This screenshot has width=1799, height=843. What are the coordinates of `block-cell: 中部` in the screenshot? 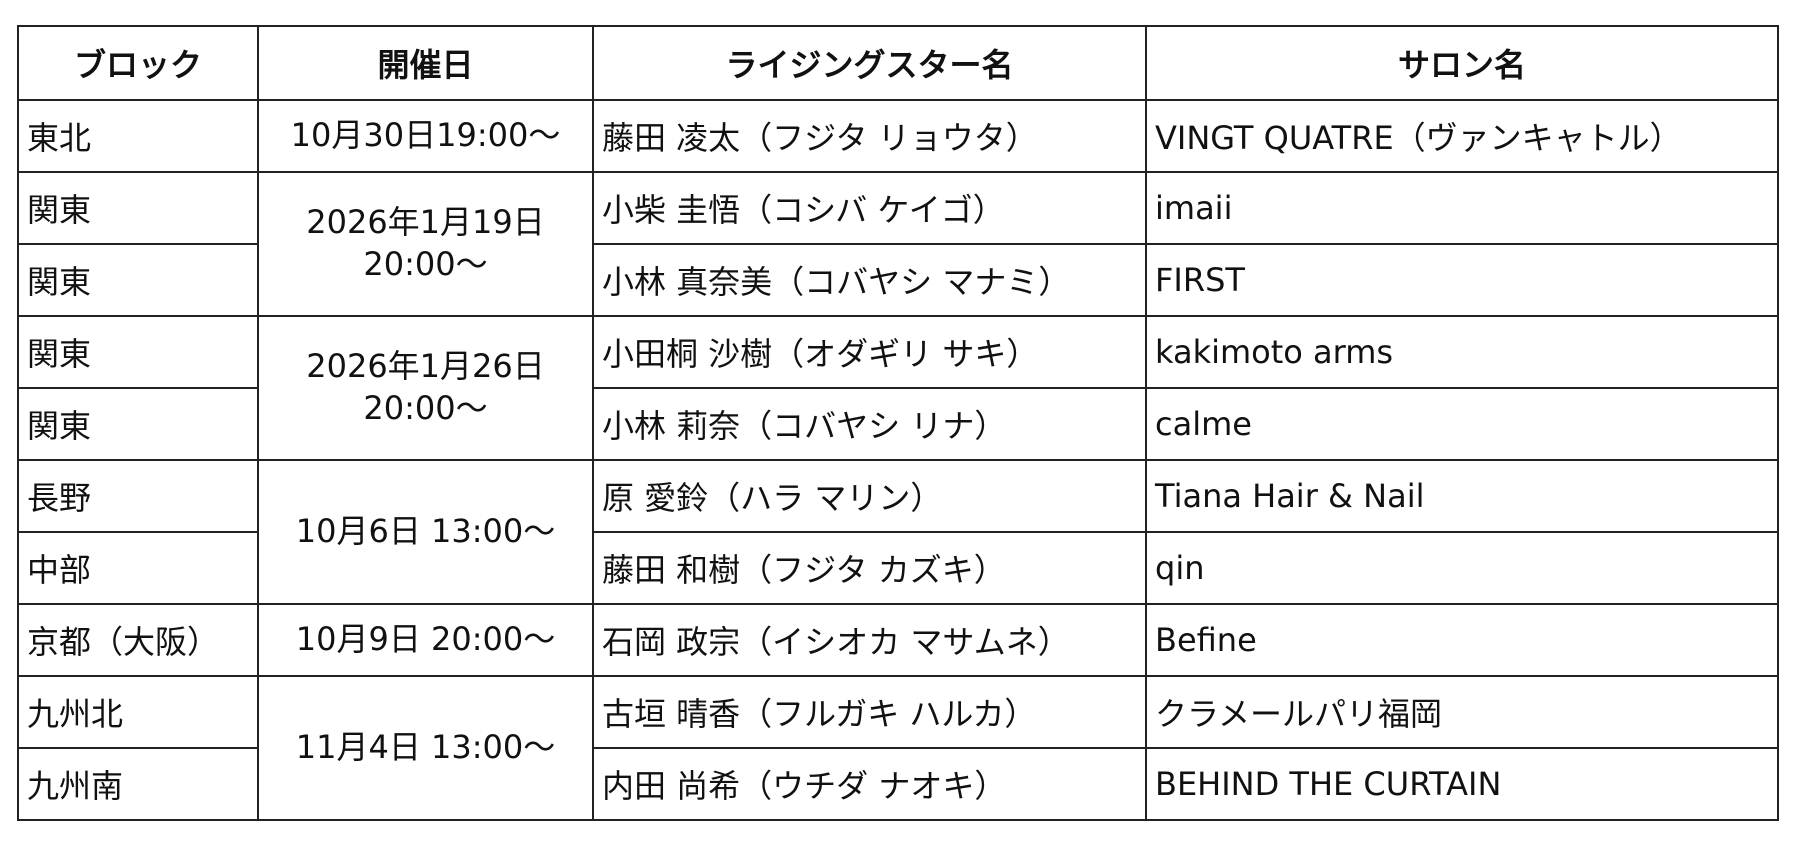 It's located at (138, 568).